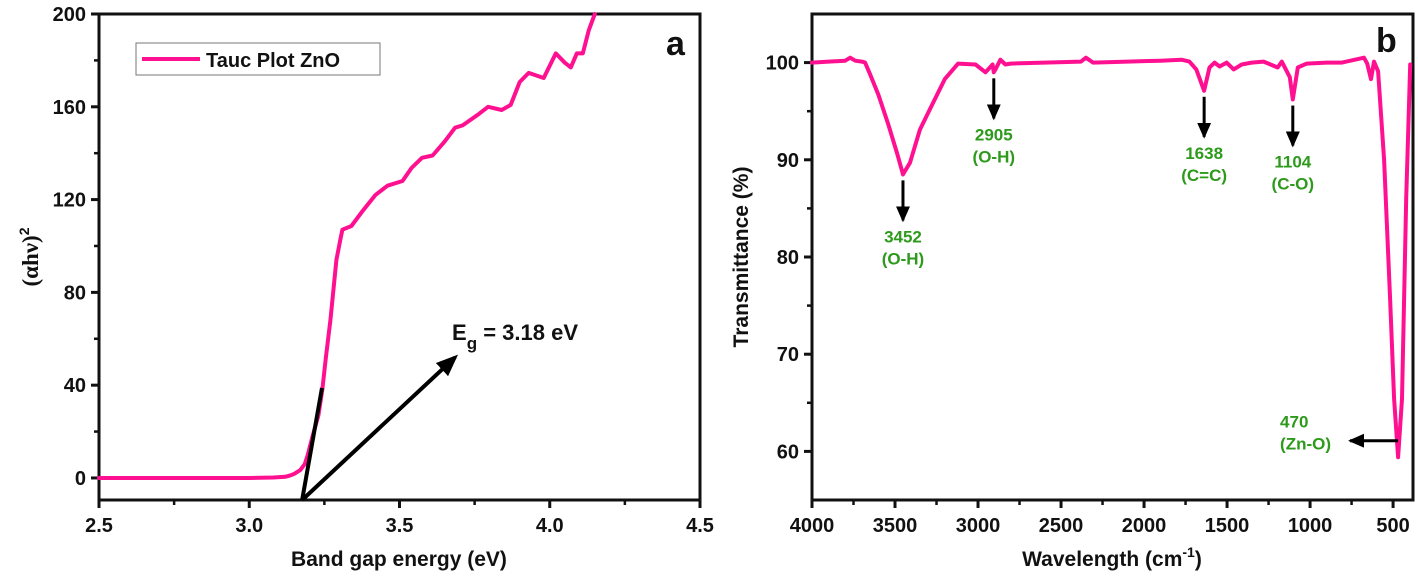 The height and width of the screenshot is (582, 1418). What do you see at coordinates (459, 332) in the screenshot?
I see `band-gap-e: E` at bounding box center [459, 332].